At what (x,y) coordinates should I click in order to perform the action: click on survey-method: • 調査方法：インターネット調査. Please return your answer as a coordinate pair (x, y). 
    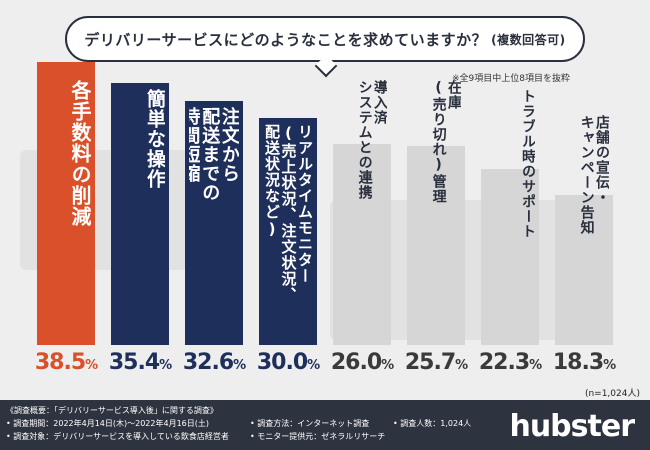
    Looking at the image, I should click on (310, 423).